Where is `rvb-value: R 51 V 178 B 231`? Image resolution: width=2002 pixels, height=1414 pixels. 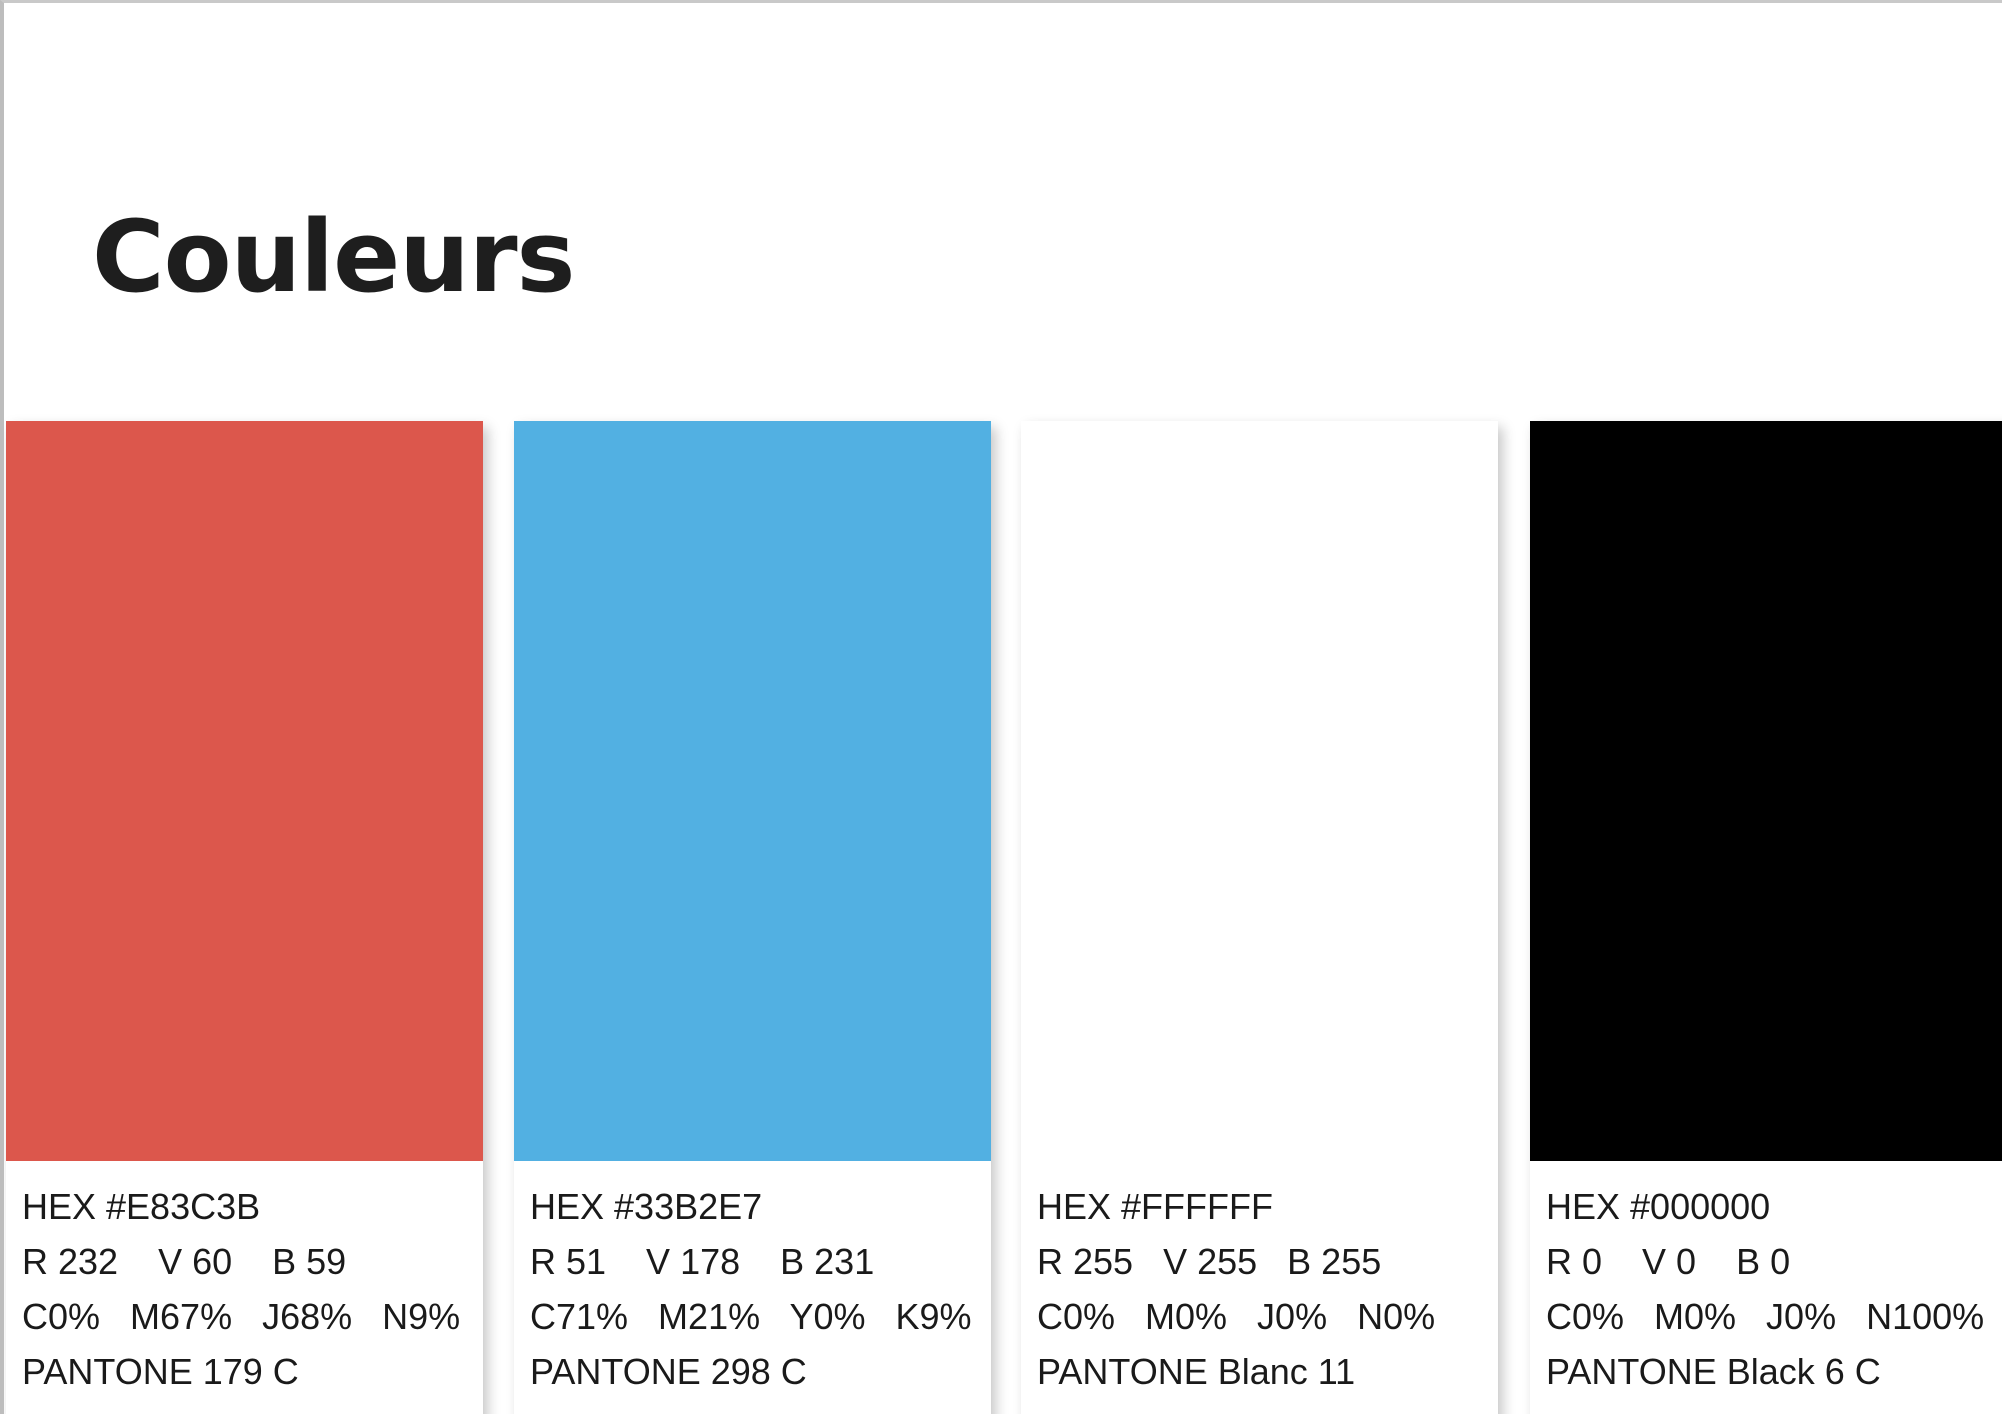
rvb-value: R 51 V 178 B 231 is located at coordinates (702, 1261).